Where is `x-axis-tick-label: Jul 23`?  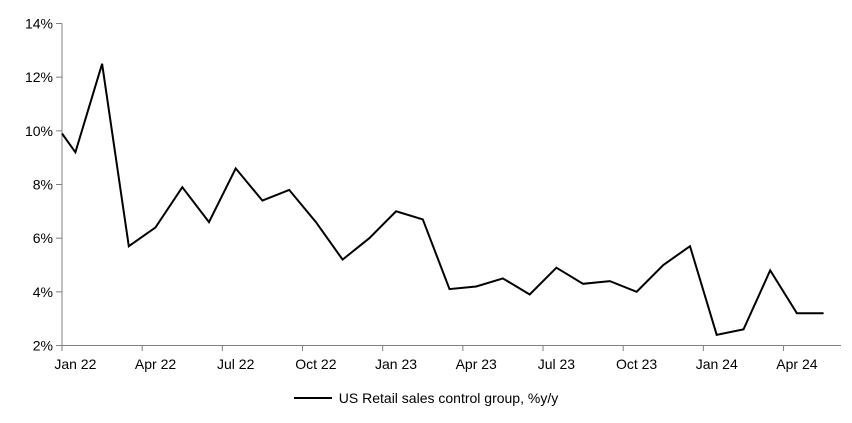
x-axis-tick-label: Jul 23 is located at coordinates (557, 364).